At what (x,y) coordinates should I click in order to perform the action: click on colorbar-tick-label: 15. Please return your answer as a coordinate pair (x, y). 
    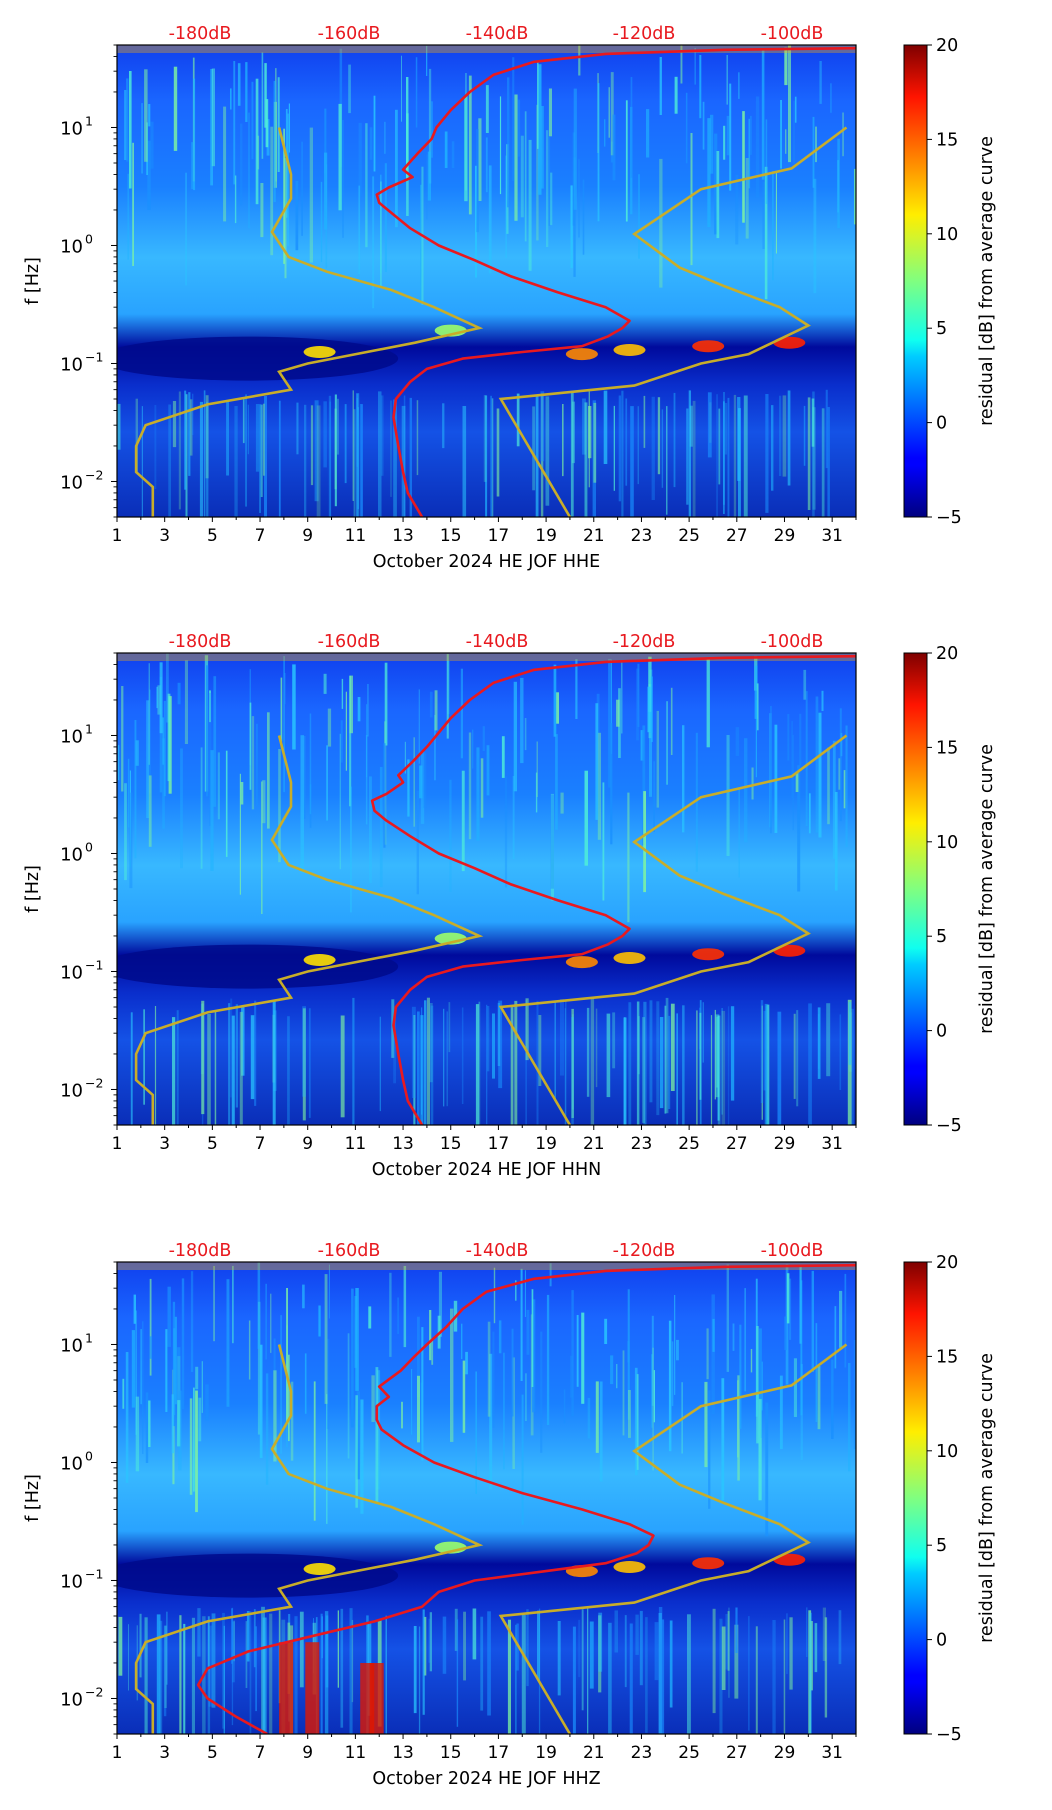
    Looking at the image, I should click on (947, 140).